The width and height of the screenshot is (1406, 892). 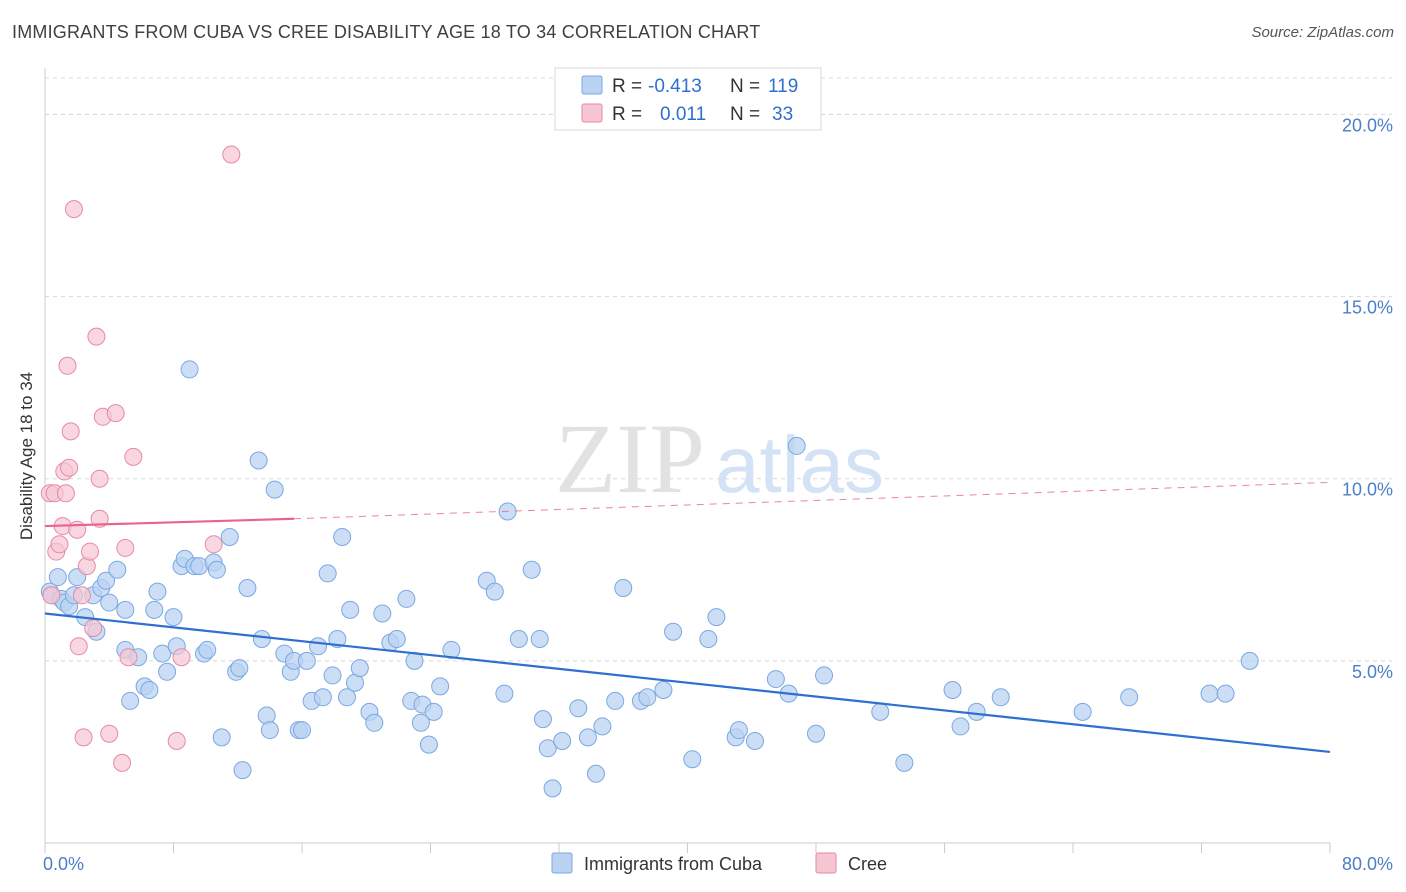 What do you see at coordinates (1367, 398) in the screenshot?
I see `y-tick-labels: 5.0% 10.0% 15.0% 20.0%` at bounding box center [1367, 398].